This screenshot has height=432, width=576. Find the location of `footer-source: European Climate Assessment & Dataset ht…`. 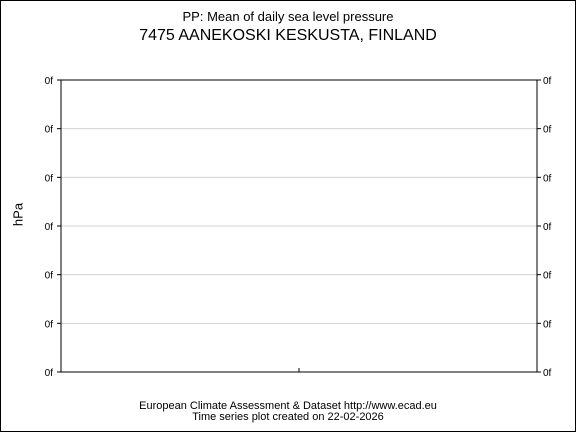

footer-source: European Climate Assessment & Dataset ht… is located at coordinates (288, 406).